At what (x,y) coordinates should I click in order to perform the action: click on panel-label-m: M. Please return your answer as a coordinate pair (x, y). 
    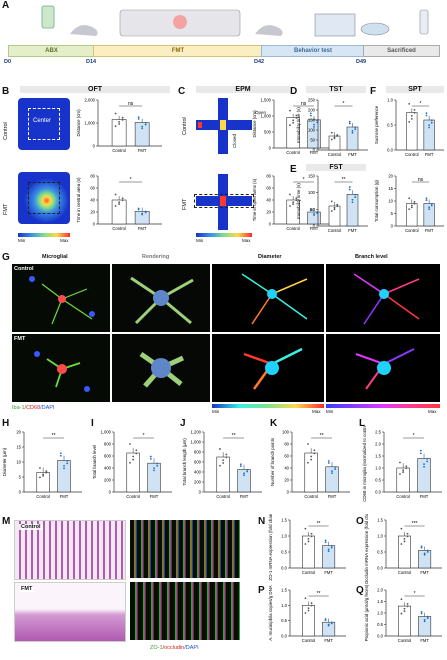
    Looking at the image, I should click on (6, 521).